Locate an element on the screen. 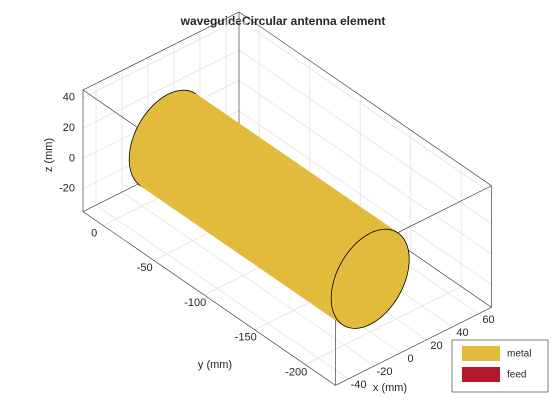 The height and width of the screenshot is (420, 560). y-tick-label: -100 is located at coordinates (195, 303).